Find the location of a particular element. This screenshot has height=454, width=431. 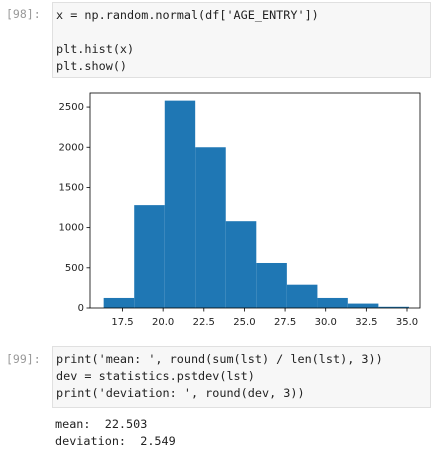

cell-prompt: [99]: is located at coordinates (23, 359).